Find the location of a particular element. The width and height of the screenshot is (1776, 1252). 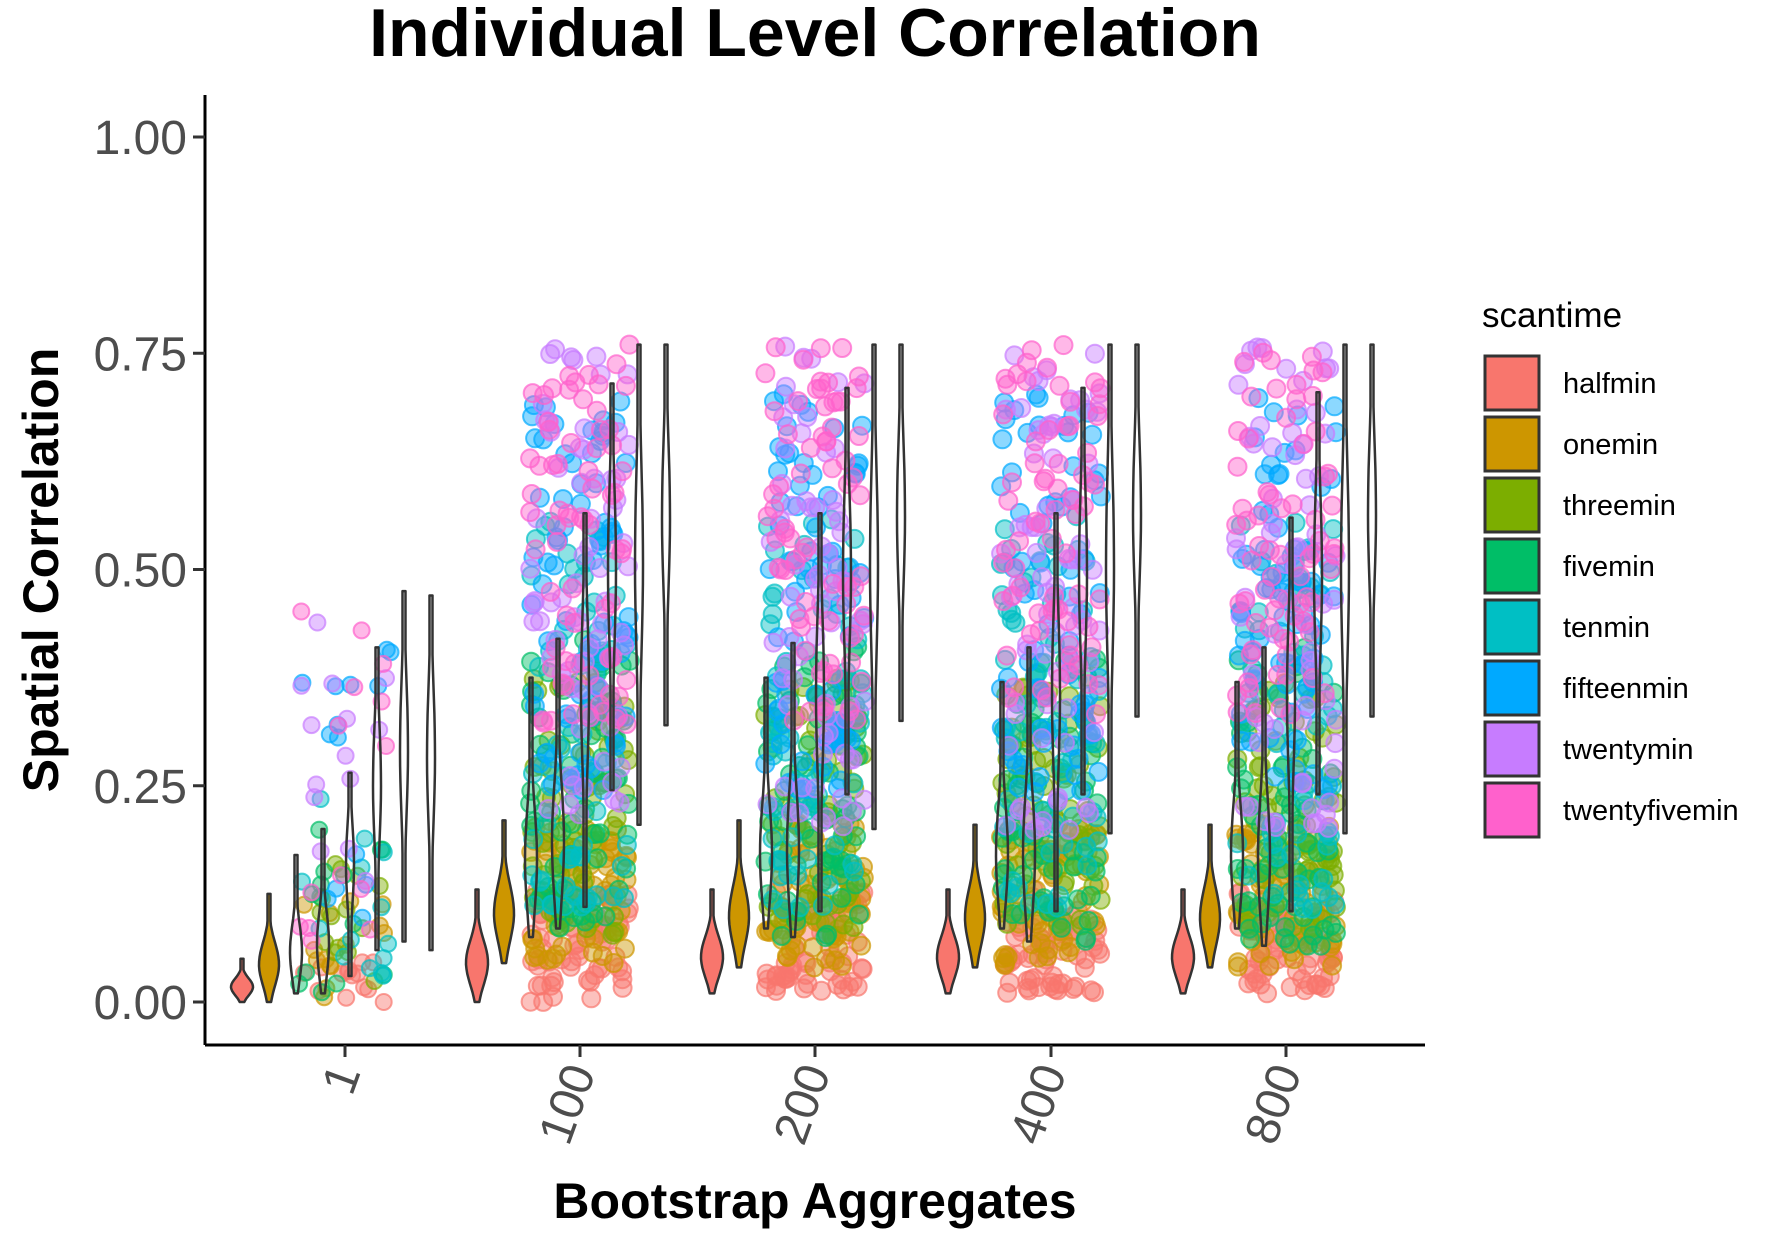

legend-label-halfmin: halfmin is located at coordinates (1610, 384).